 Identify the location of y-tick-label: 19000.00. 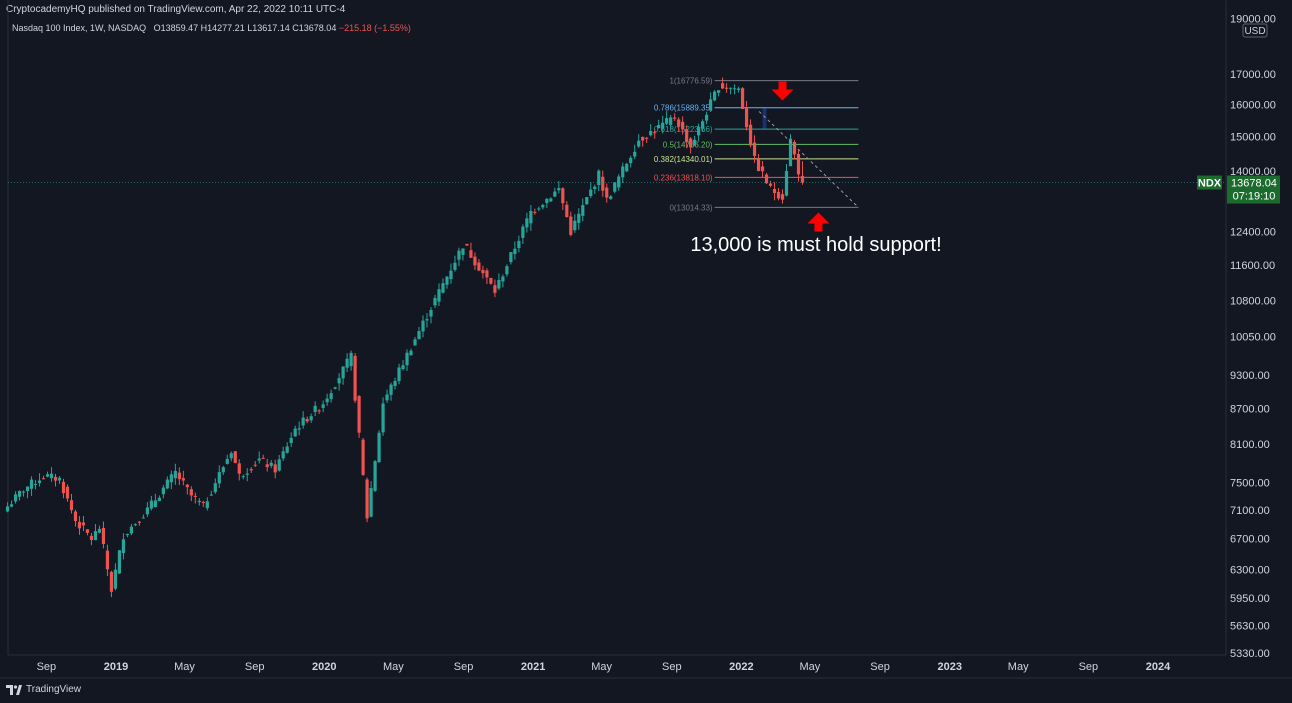
(1253, 19).